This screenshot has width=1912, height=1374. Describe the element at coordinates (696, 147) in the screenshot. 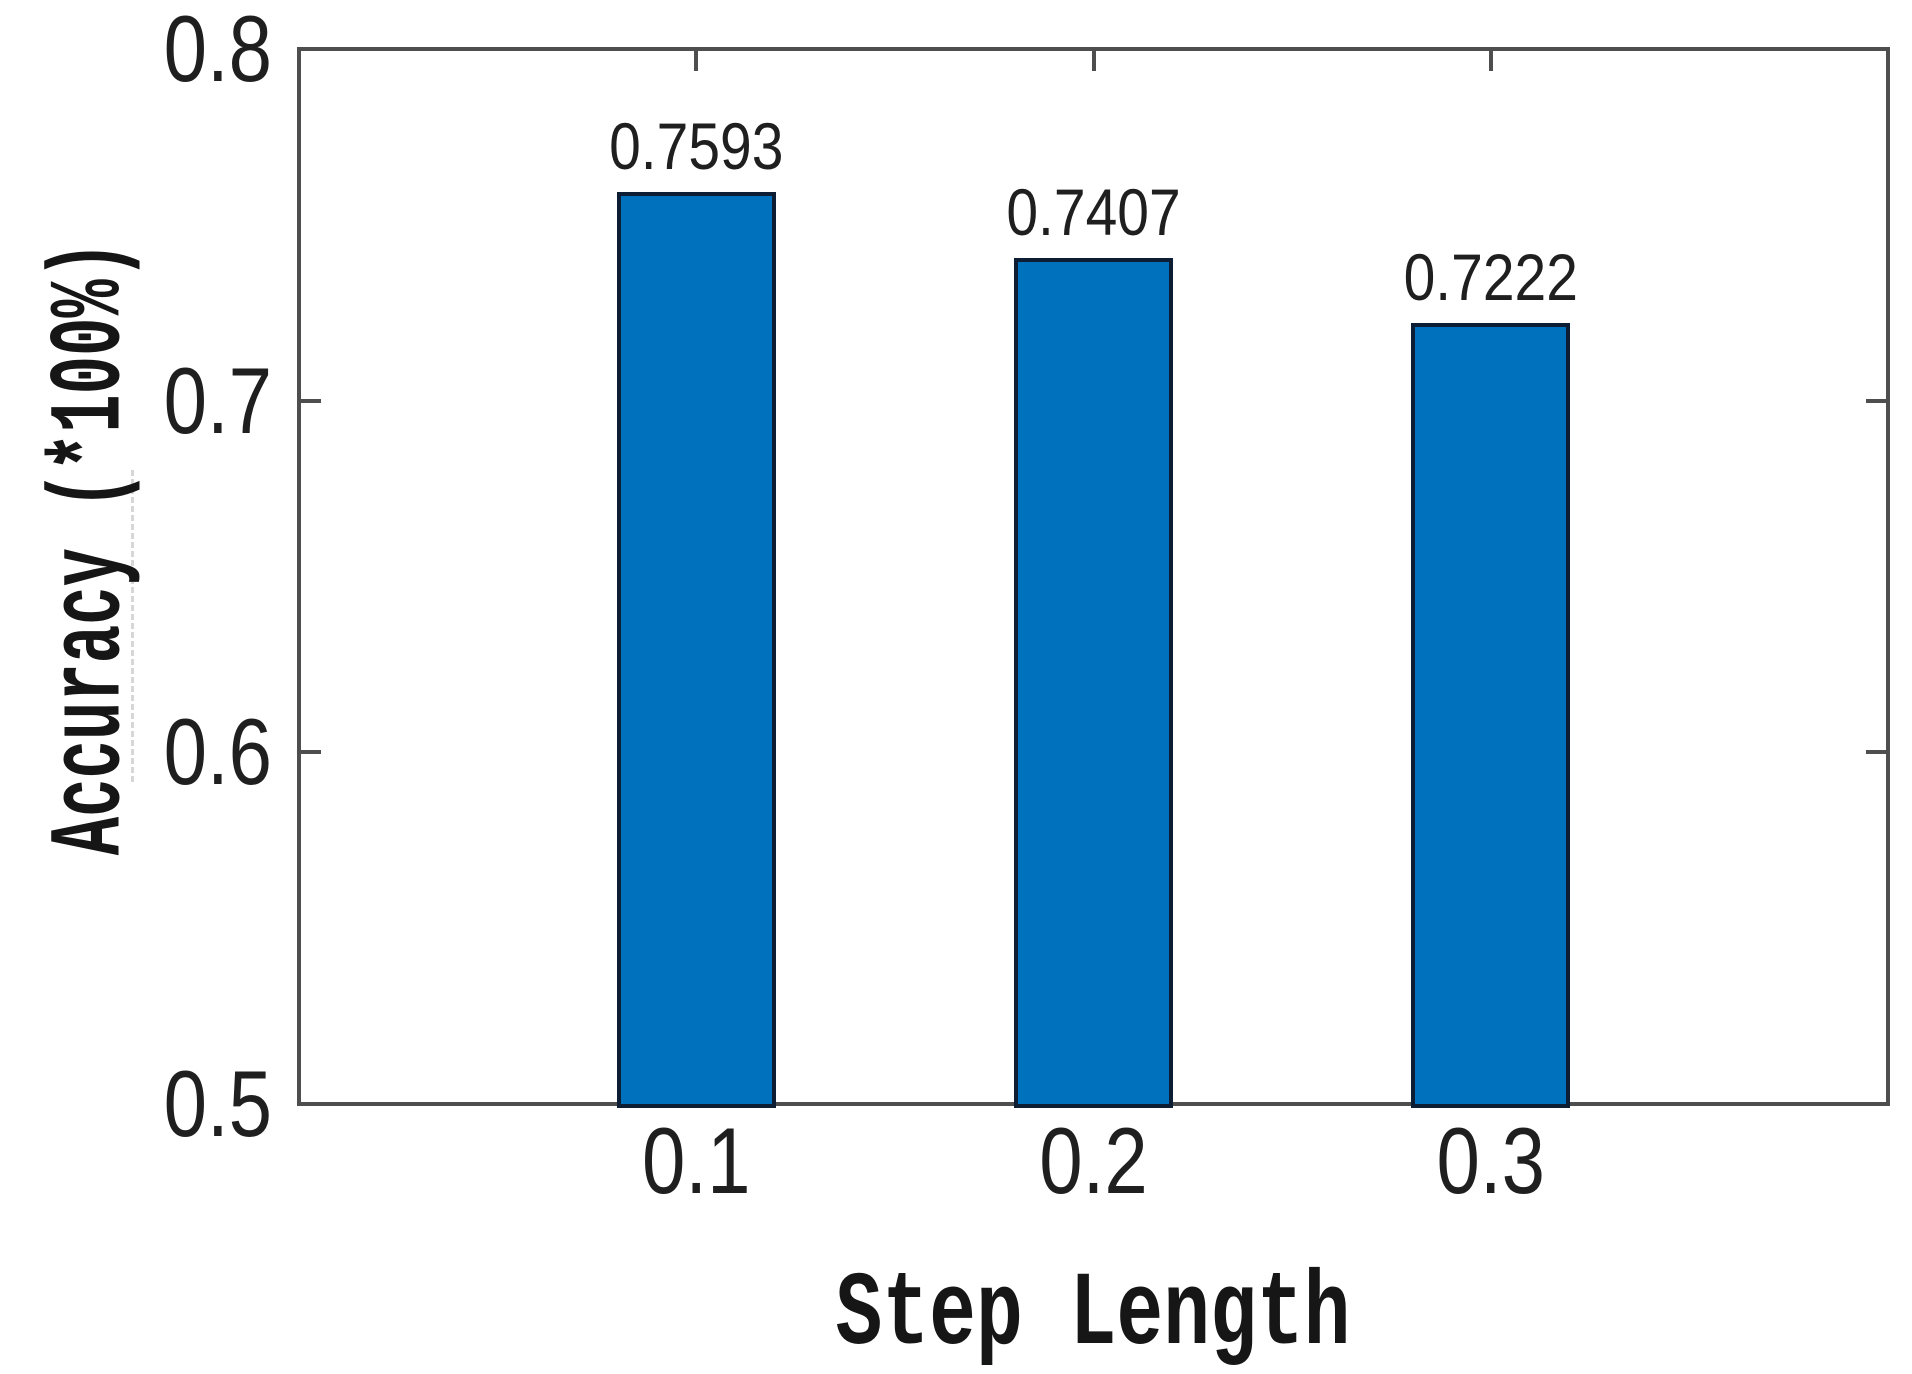

I see `bar-value-label: 0.7593` at that location.